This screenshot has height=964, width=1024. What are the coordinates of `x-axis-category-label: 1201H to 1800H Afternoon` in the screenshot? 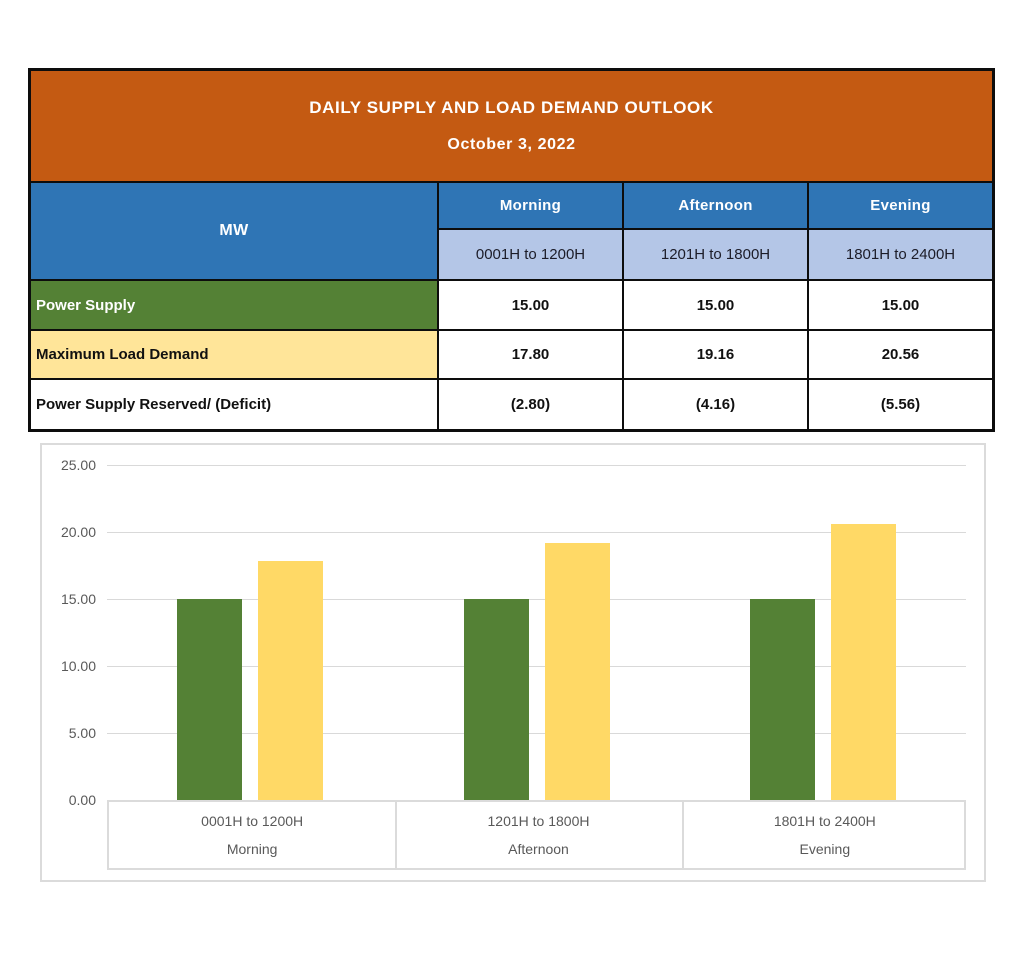 It's located at (538, 835).